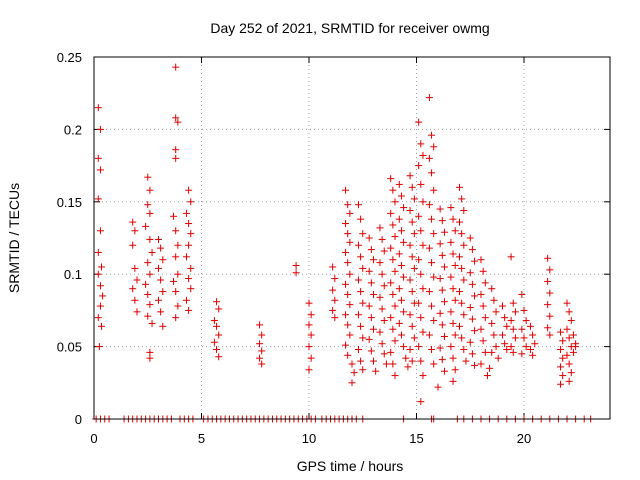 The width and height of the screenshot is (640, 480). What do you see at coordinates (69, 57) in the screenshot?
I see `y-tick-label: 0.25` at bounding box center [69, 57].